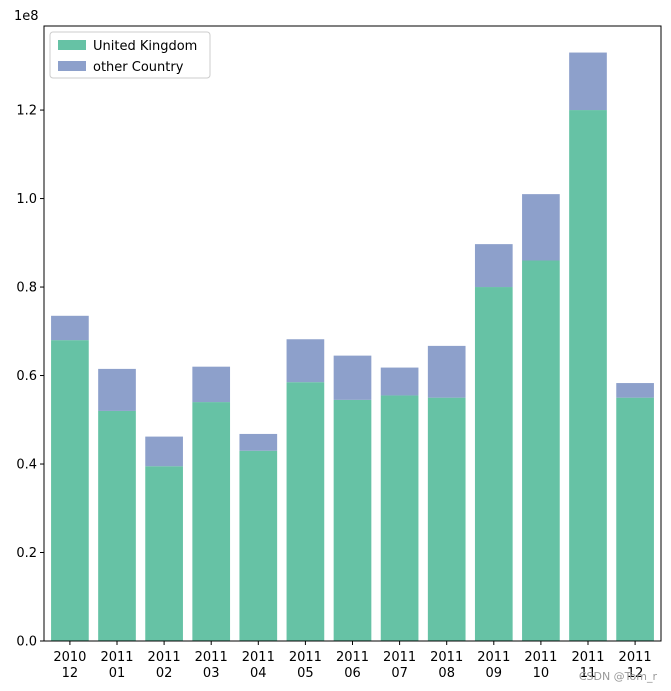  I want to click on x-tick-label: 2011 04, so click(258, 665).